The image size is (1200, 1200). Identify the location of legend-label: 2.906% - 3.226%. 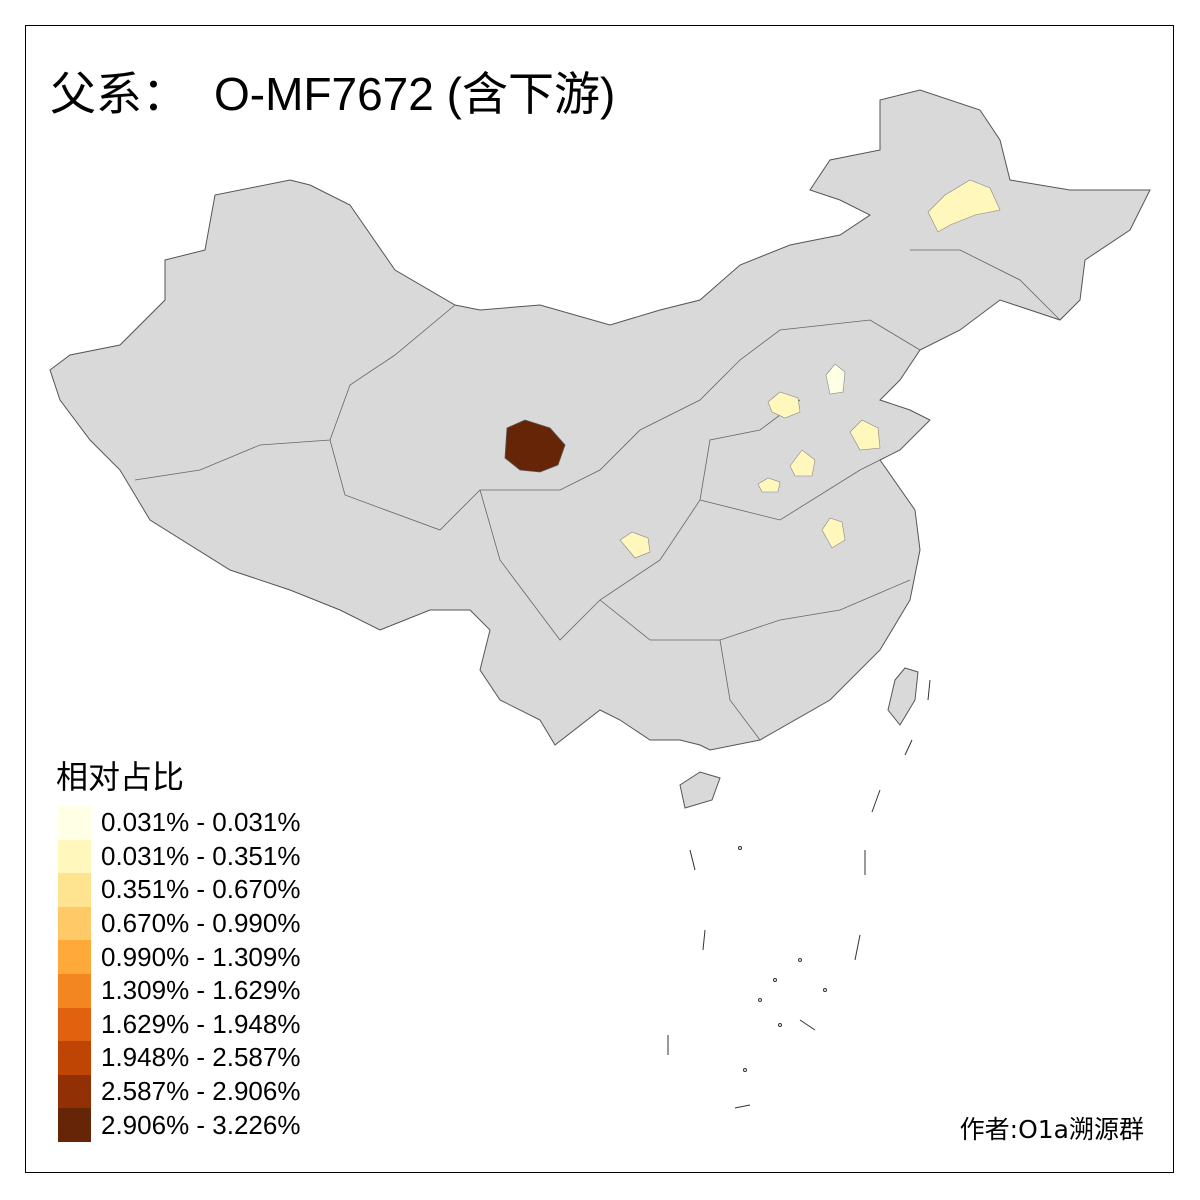
(201, 1124).